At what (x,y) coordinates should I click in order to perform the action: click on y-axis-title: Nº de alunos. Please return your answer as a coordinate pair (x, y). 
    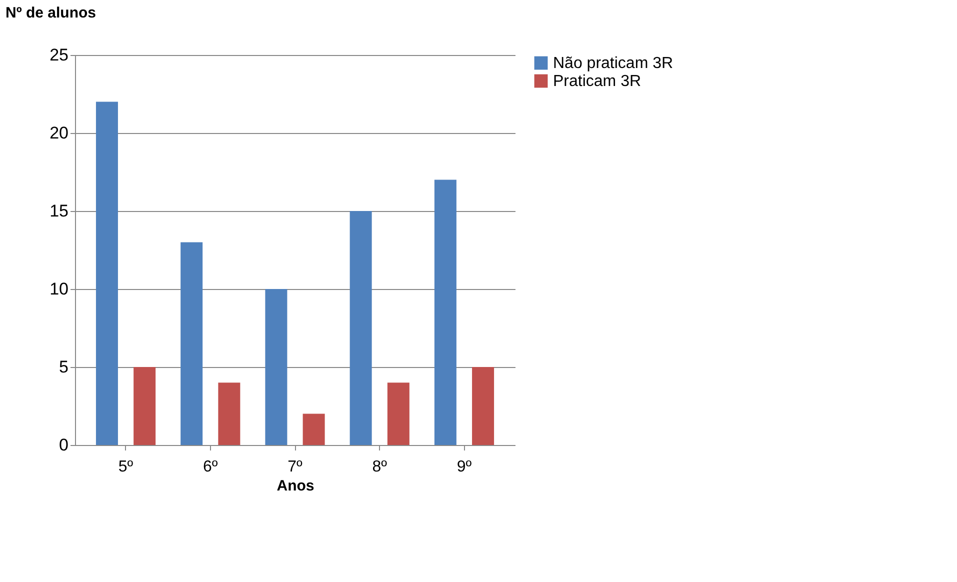
    Looking at the image, I should click on (51, 13).